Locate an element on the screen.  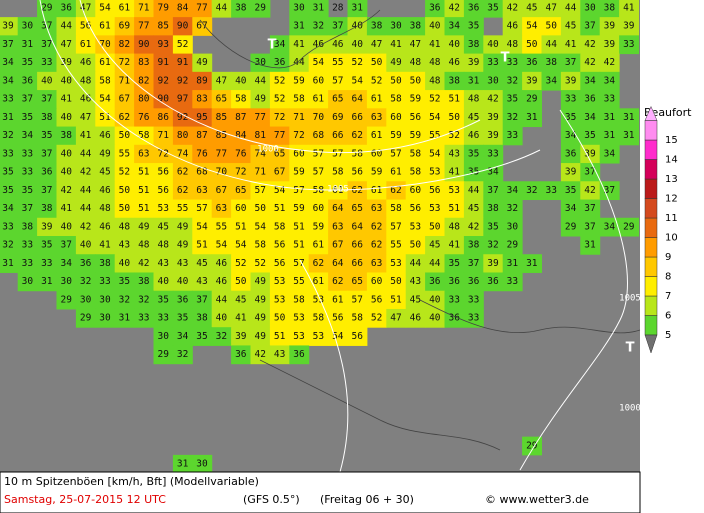
wind-value: 42 is located at coordinates (492, 99).